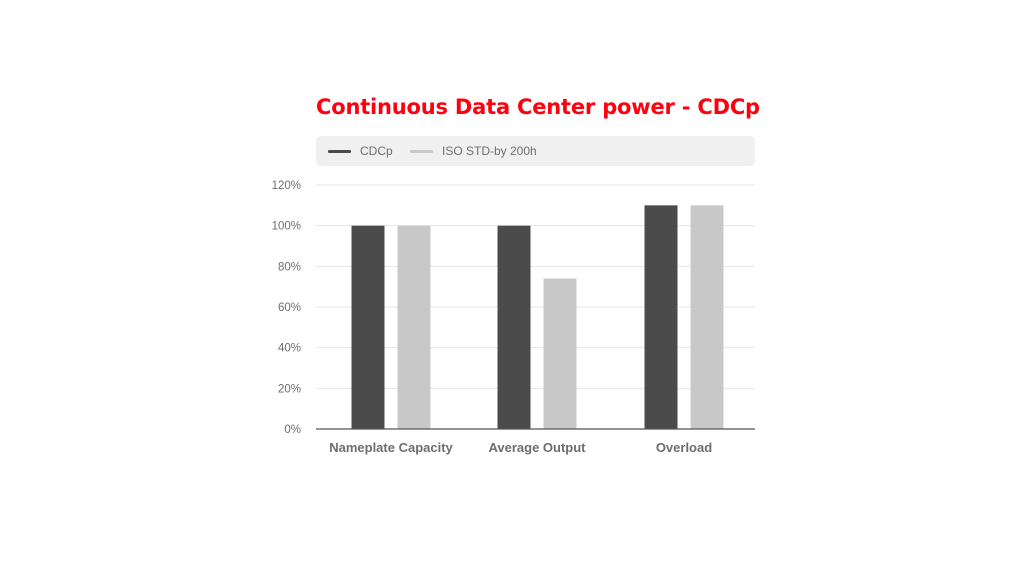 The height and width of the screenshot is (576, 1024). I want to click on chart-legend: CDCp ISO STD-by 200h, so click(535, 151).